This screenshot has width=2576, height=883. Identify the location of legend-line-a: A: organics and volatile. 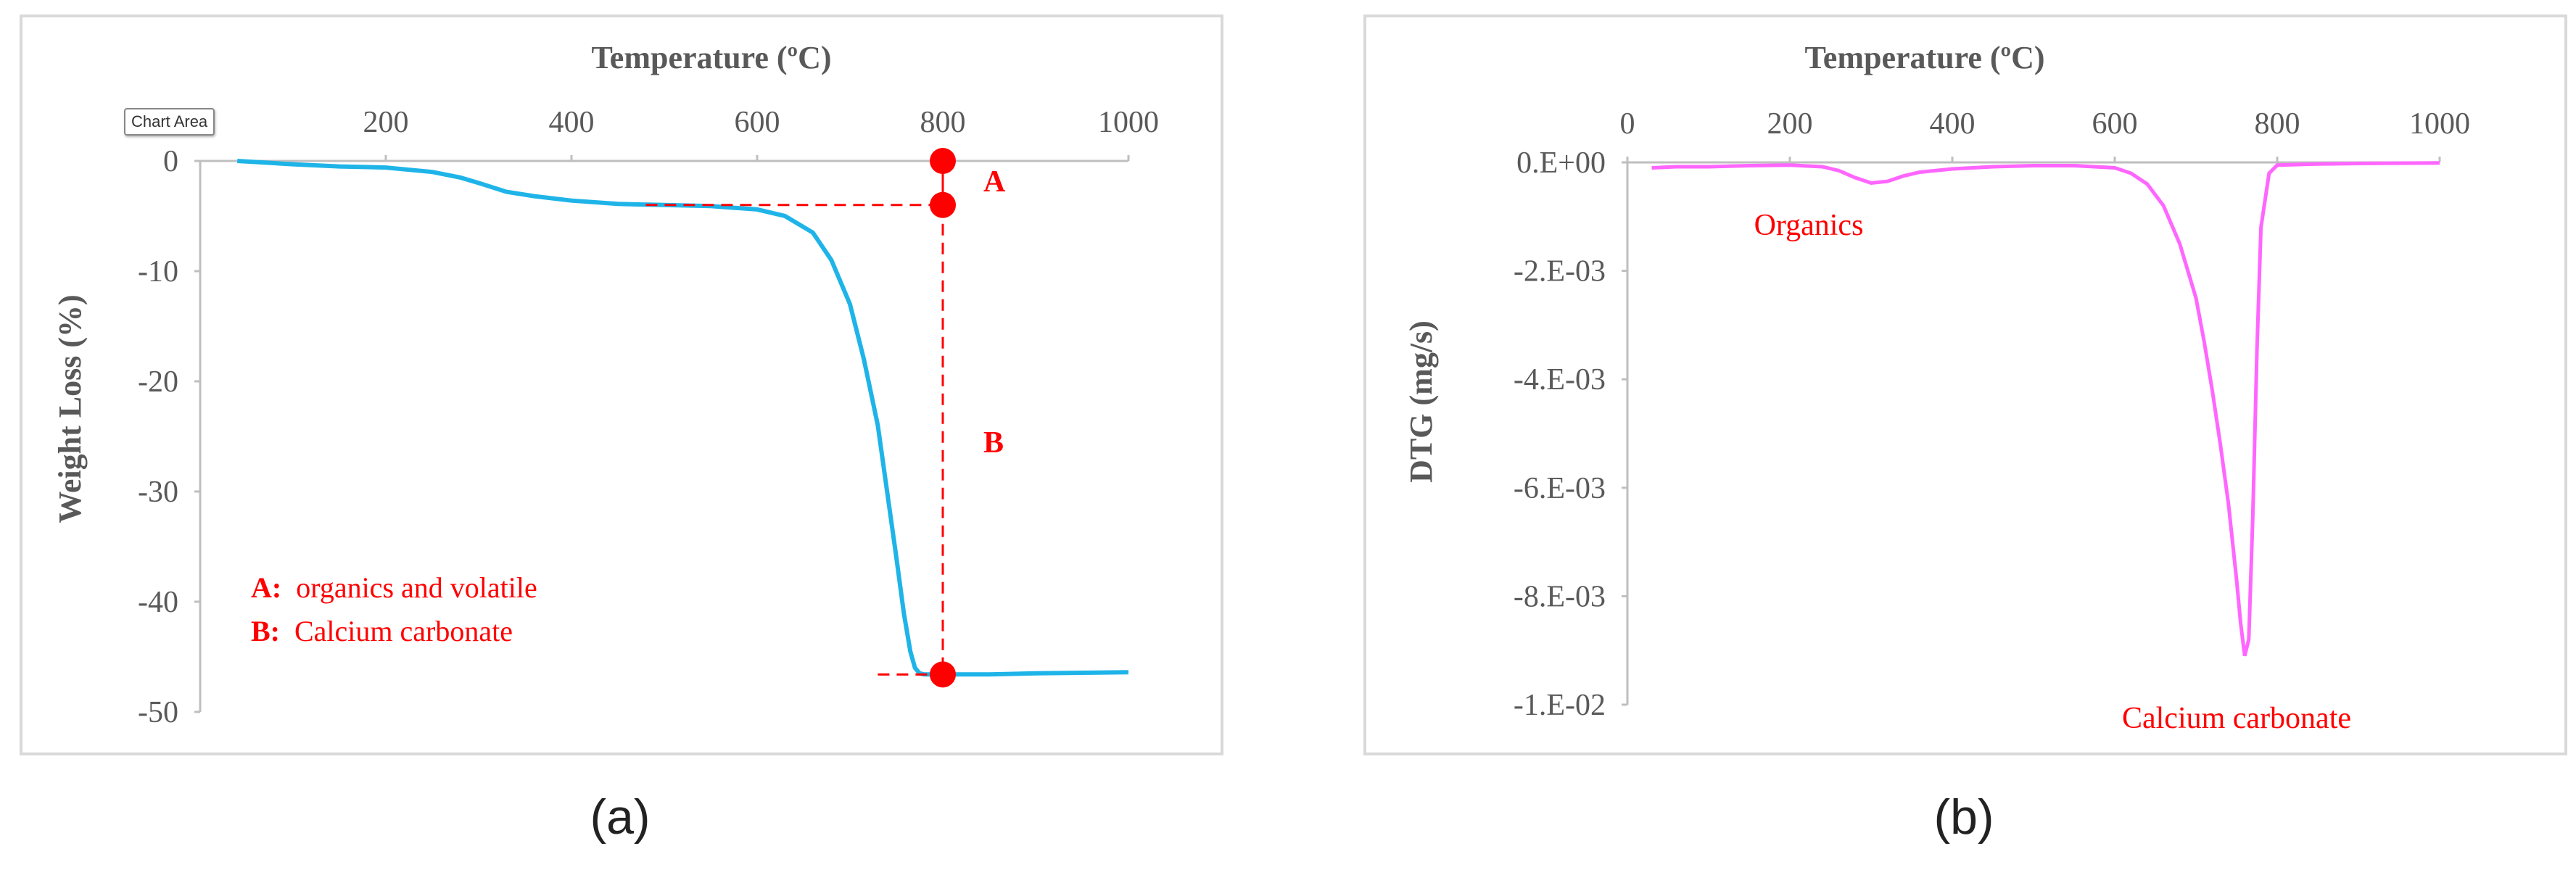
(394, 587).